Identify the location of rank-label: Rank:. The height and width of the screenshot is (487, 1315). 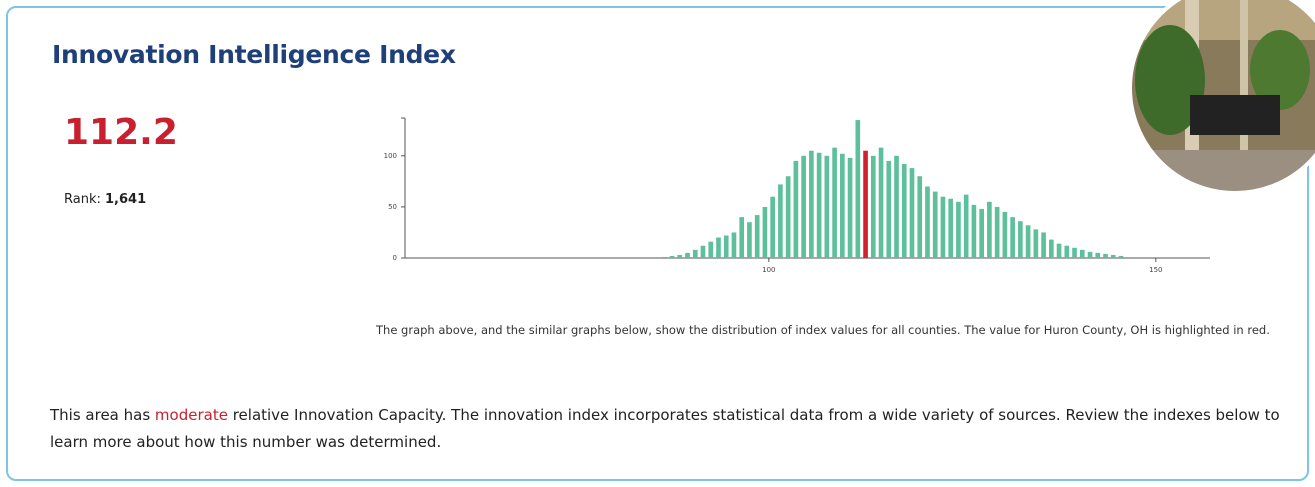
(82, 199).